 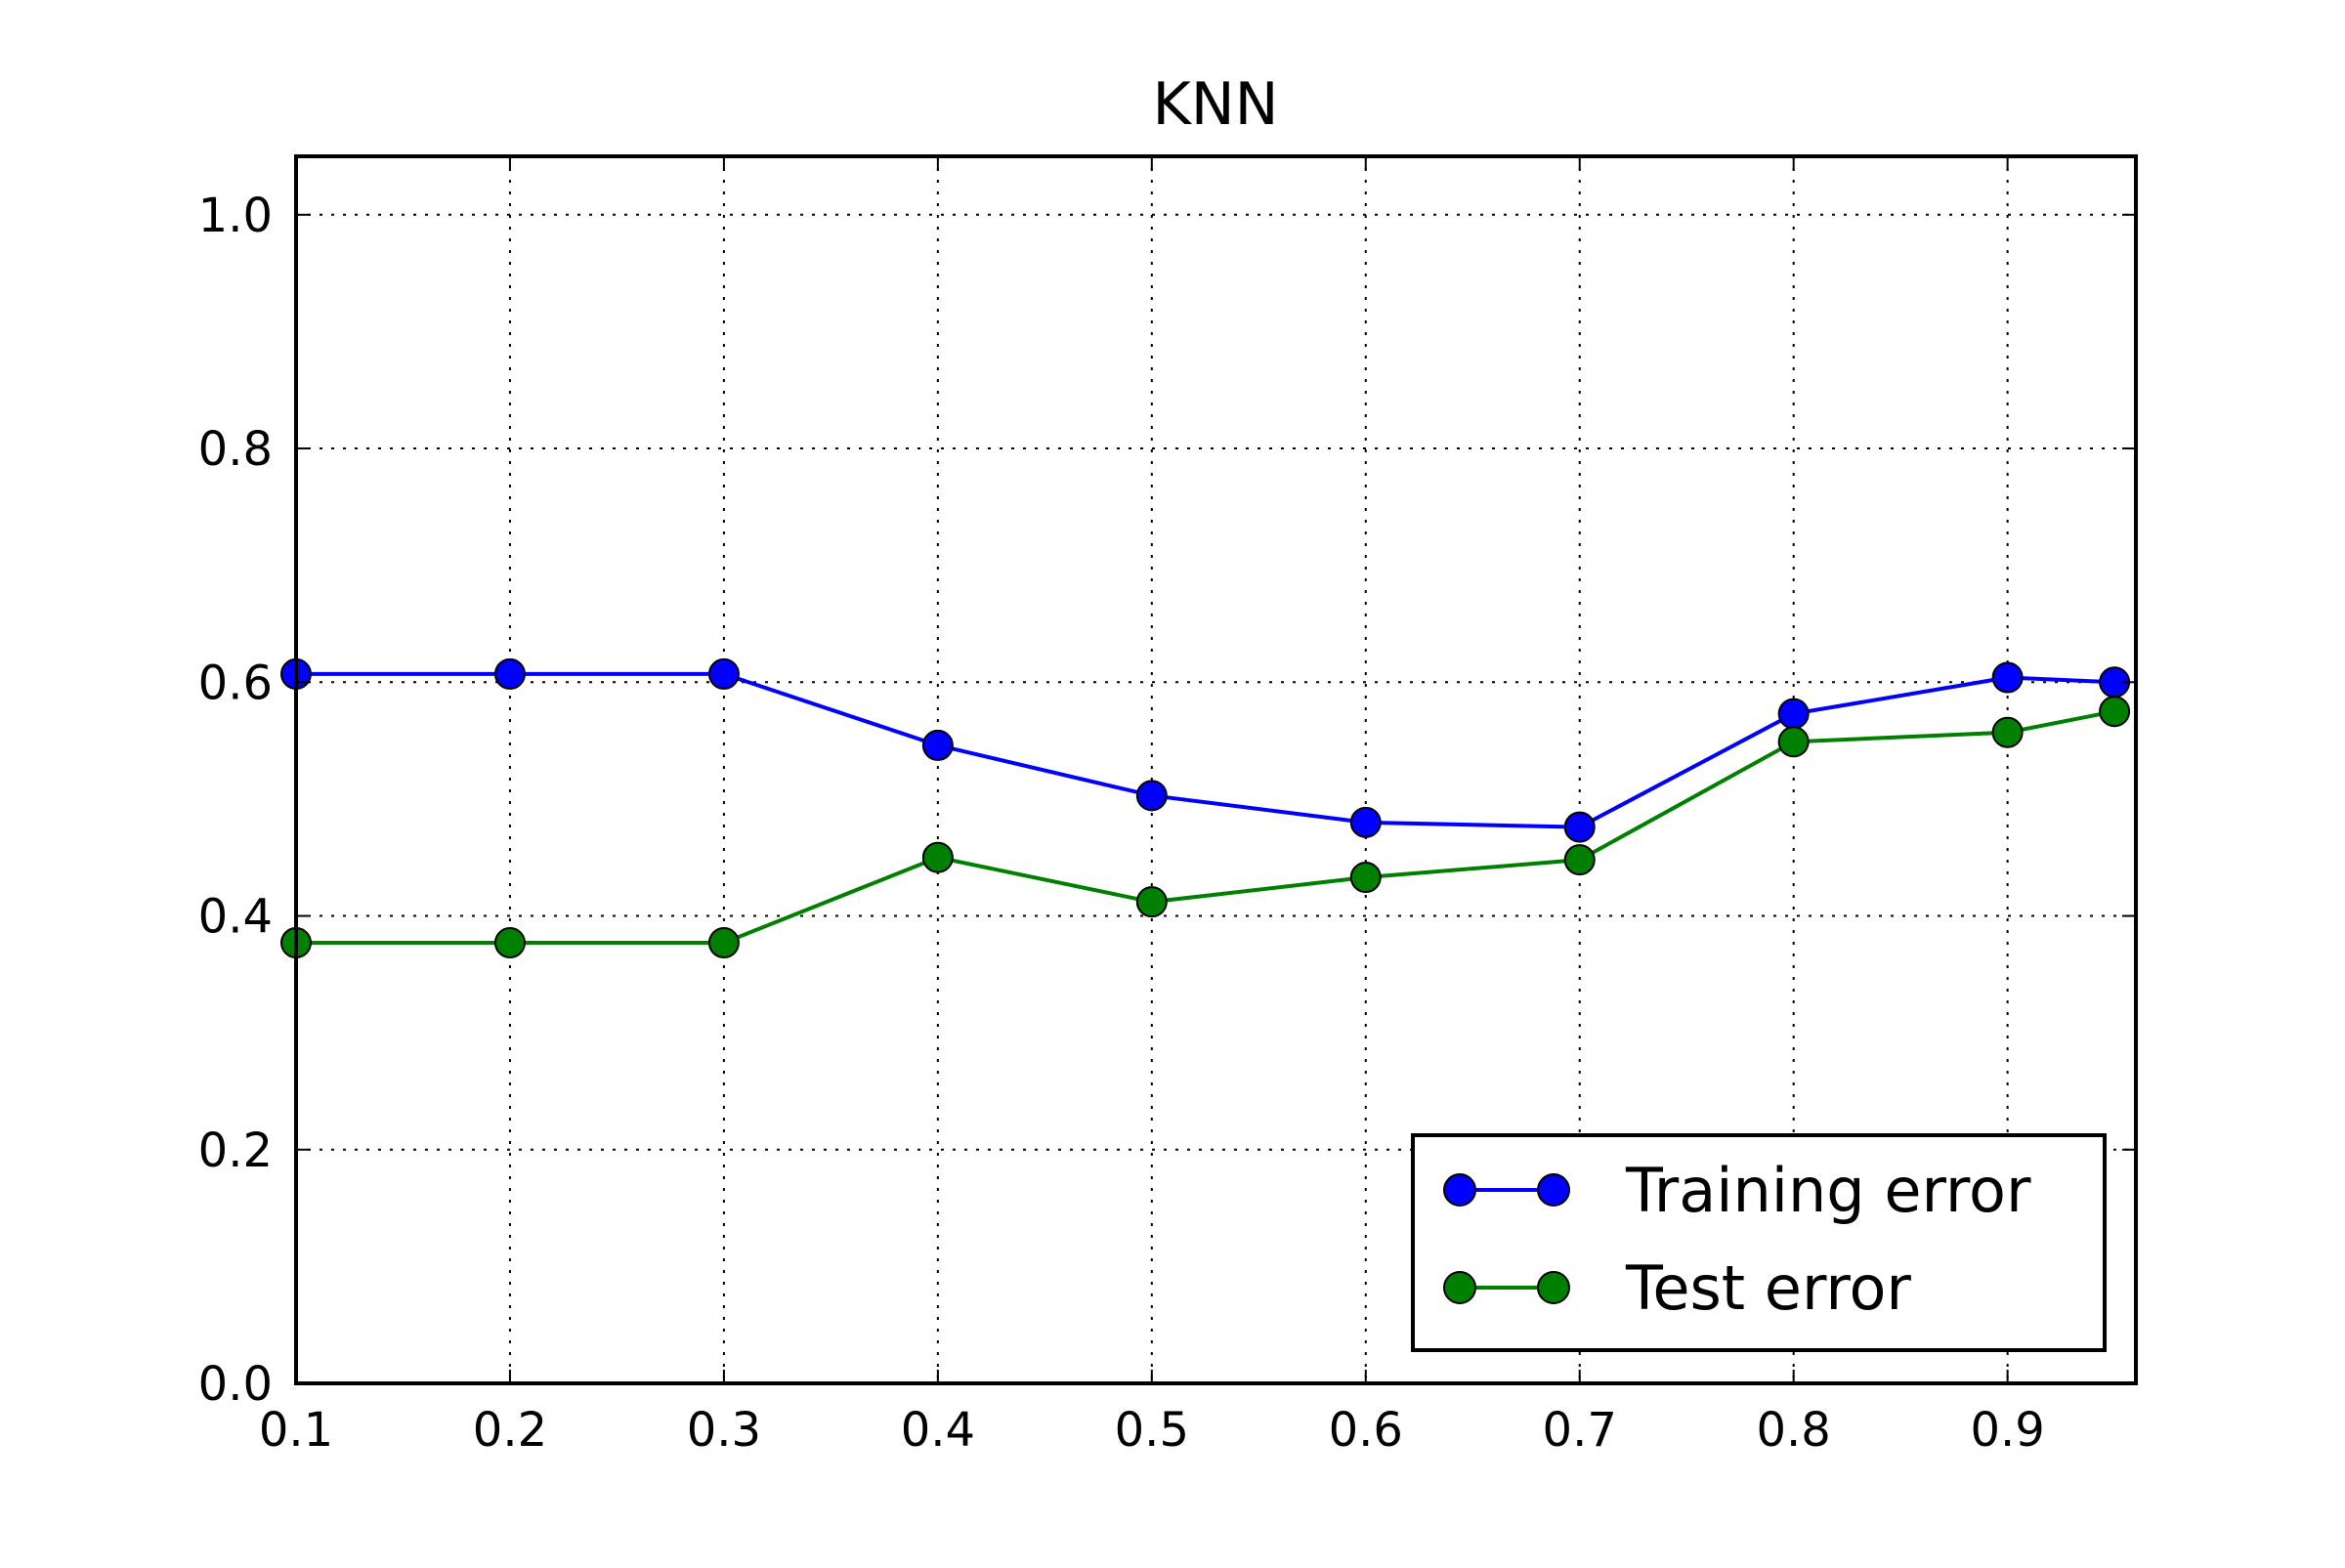 I want to click on series-test-error, so click(x=1205, y=827).